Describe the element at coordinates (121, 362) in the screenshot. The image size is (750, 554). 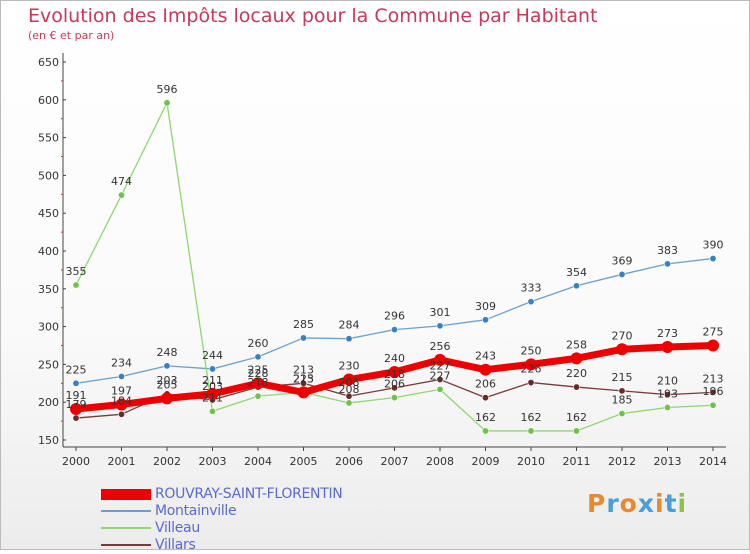
I see `data-label-montainville: 234` at that location.